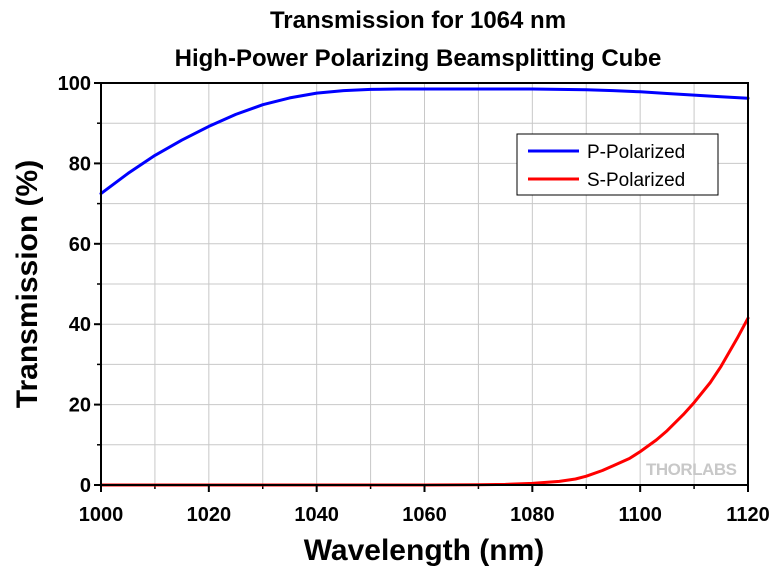 Image resolution: width=780 pixels, height=571 pixels. What do you see at coordinates (27, 284) in the screenshot?
I see `y-axis-title: Transmission (%)` at bounding box center [27, 284].